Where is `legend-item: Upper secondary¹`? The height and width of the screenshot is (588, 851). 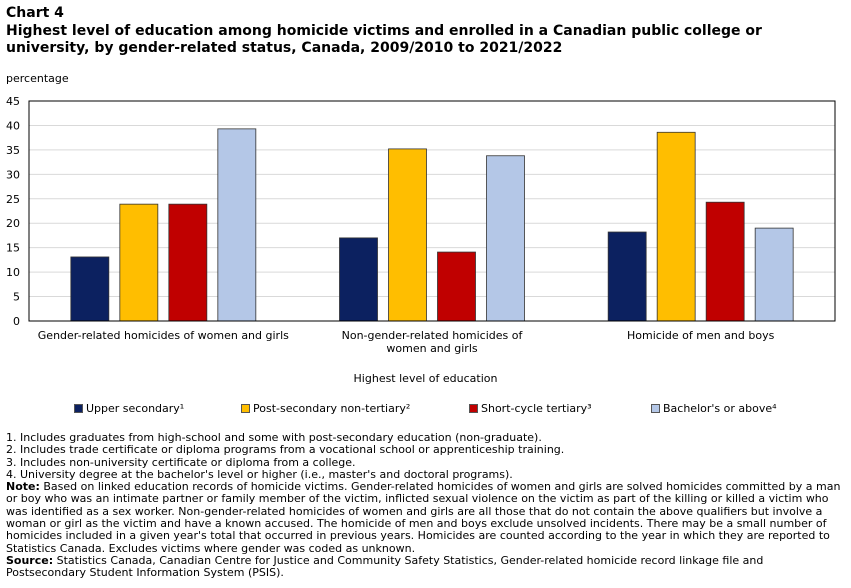
legend-item: Upper secondary¹ is located at coordinates (129, 408).